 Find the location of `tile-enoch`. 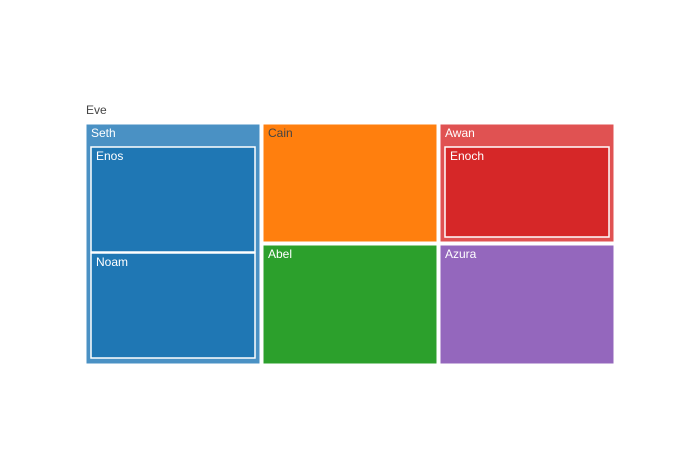

tile-enoch is located at coordinates (527, 192).